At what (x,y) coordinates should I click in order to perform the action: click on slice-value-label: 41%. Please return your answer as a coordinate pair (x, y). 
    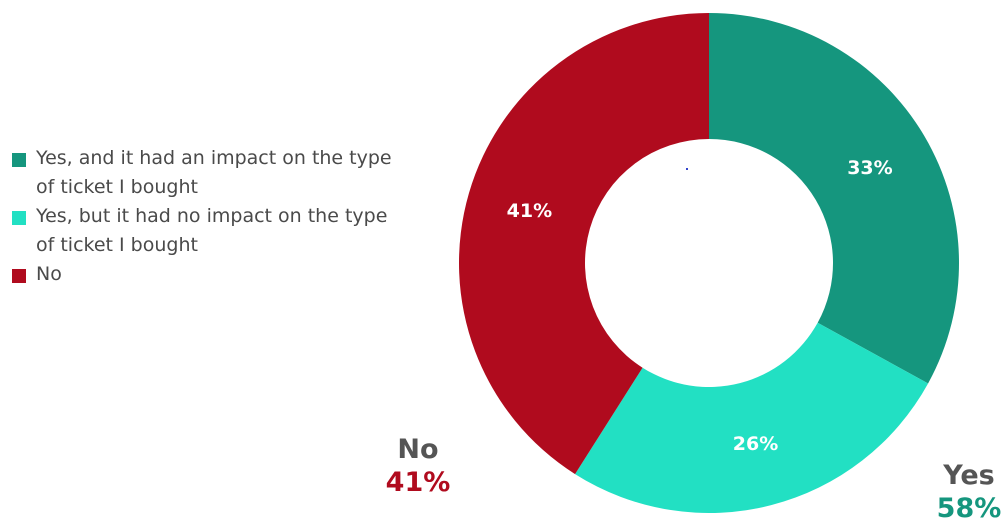
    Looking at the image, I should click on (529, 211).